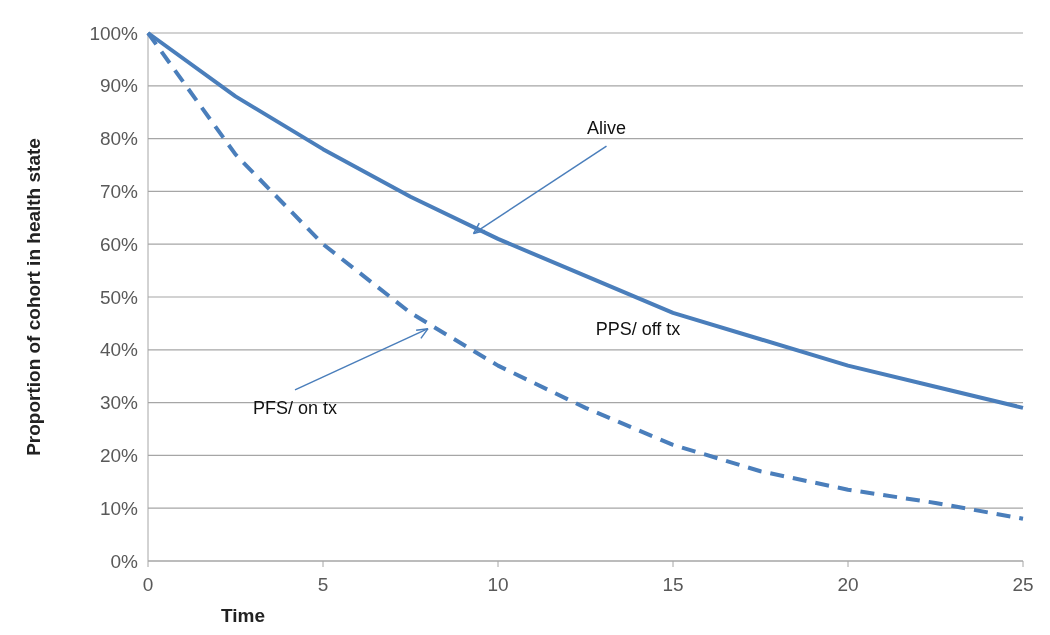 The height and width of the screenshot is (635, 1050). Describe the element at coordinates (606, 128) in the screenshot. I see `annotation: Alive` at that location.